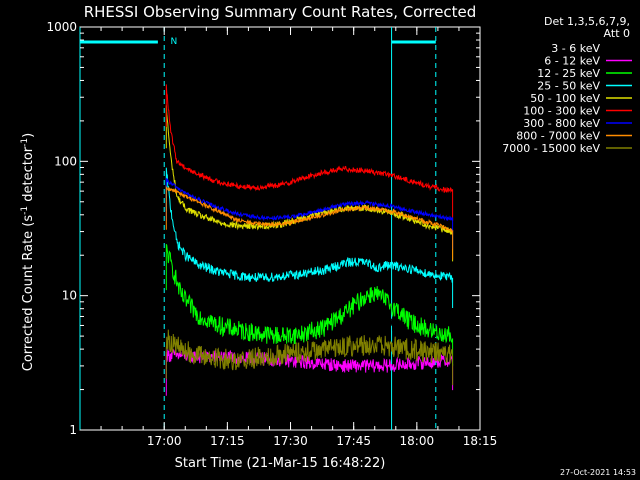 Image resolution: width=640 pixels, height=480 pixels. What do you see at coordinates (572, 61) in the screenshot?
I see `legend-label: 6 - 12 keV` at bounding box center [572, 61].